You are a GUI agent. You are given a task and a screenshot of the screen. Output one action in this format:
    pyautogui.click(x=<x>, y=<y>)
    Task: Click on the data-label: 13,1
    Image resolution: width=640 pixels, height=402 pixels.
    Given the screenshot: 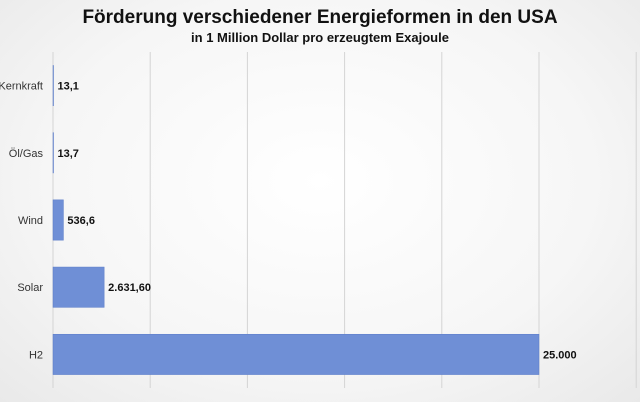 What is the action you would take?
    pyautogui.click(x=68, y=87)
    